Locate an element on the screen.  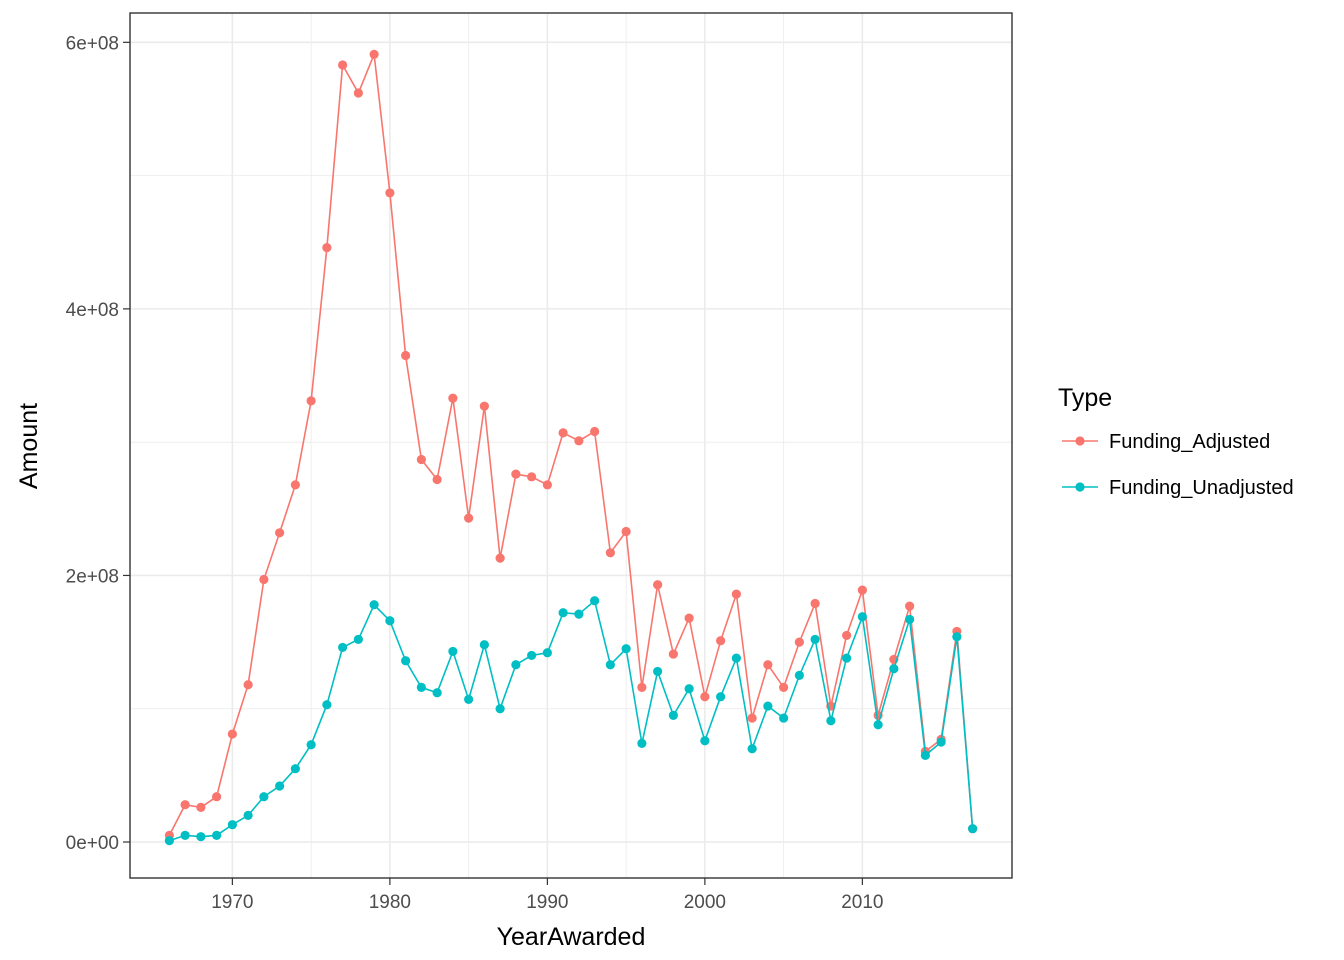
x-tick-label: 1980 is located at coordinates (390, 902).